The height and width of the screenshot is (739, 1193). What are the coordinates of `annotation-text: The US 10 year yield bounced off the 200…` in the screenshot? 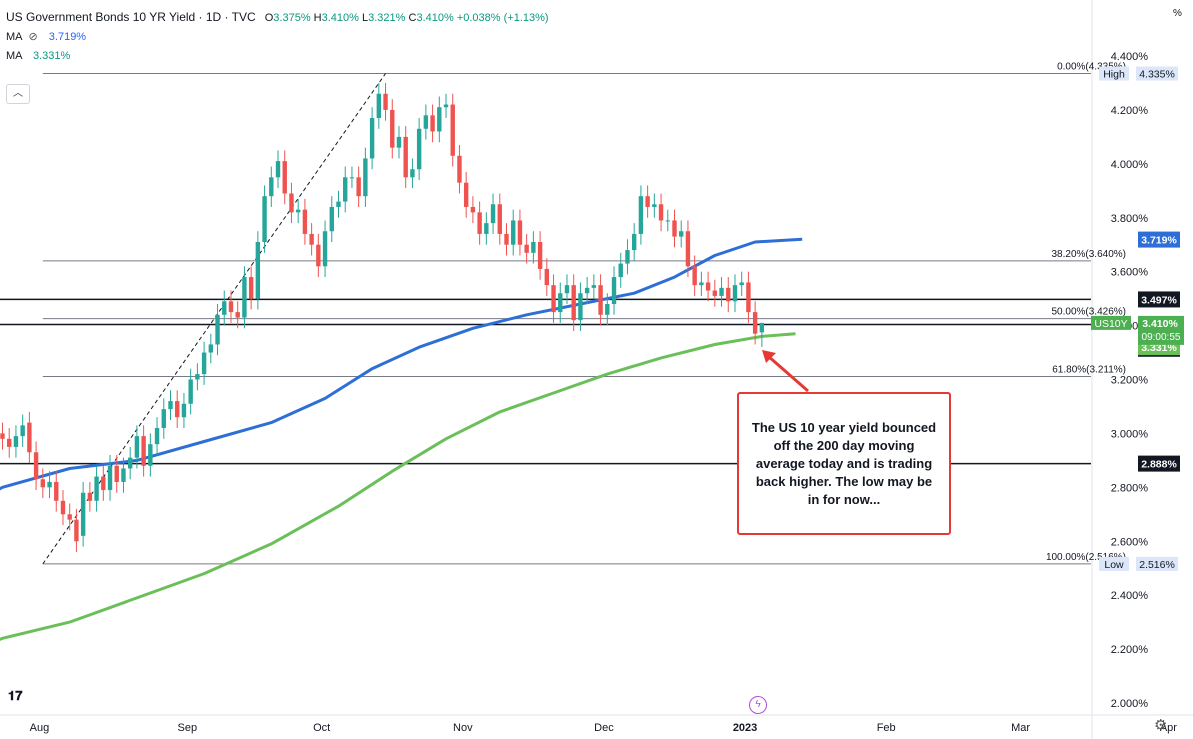 It's located at (844, 463).